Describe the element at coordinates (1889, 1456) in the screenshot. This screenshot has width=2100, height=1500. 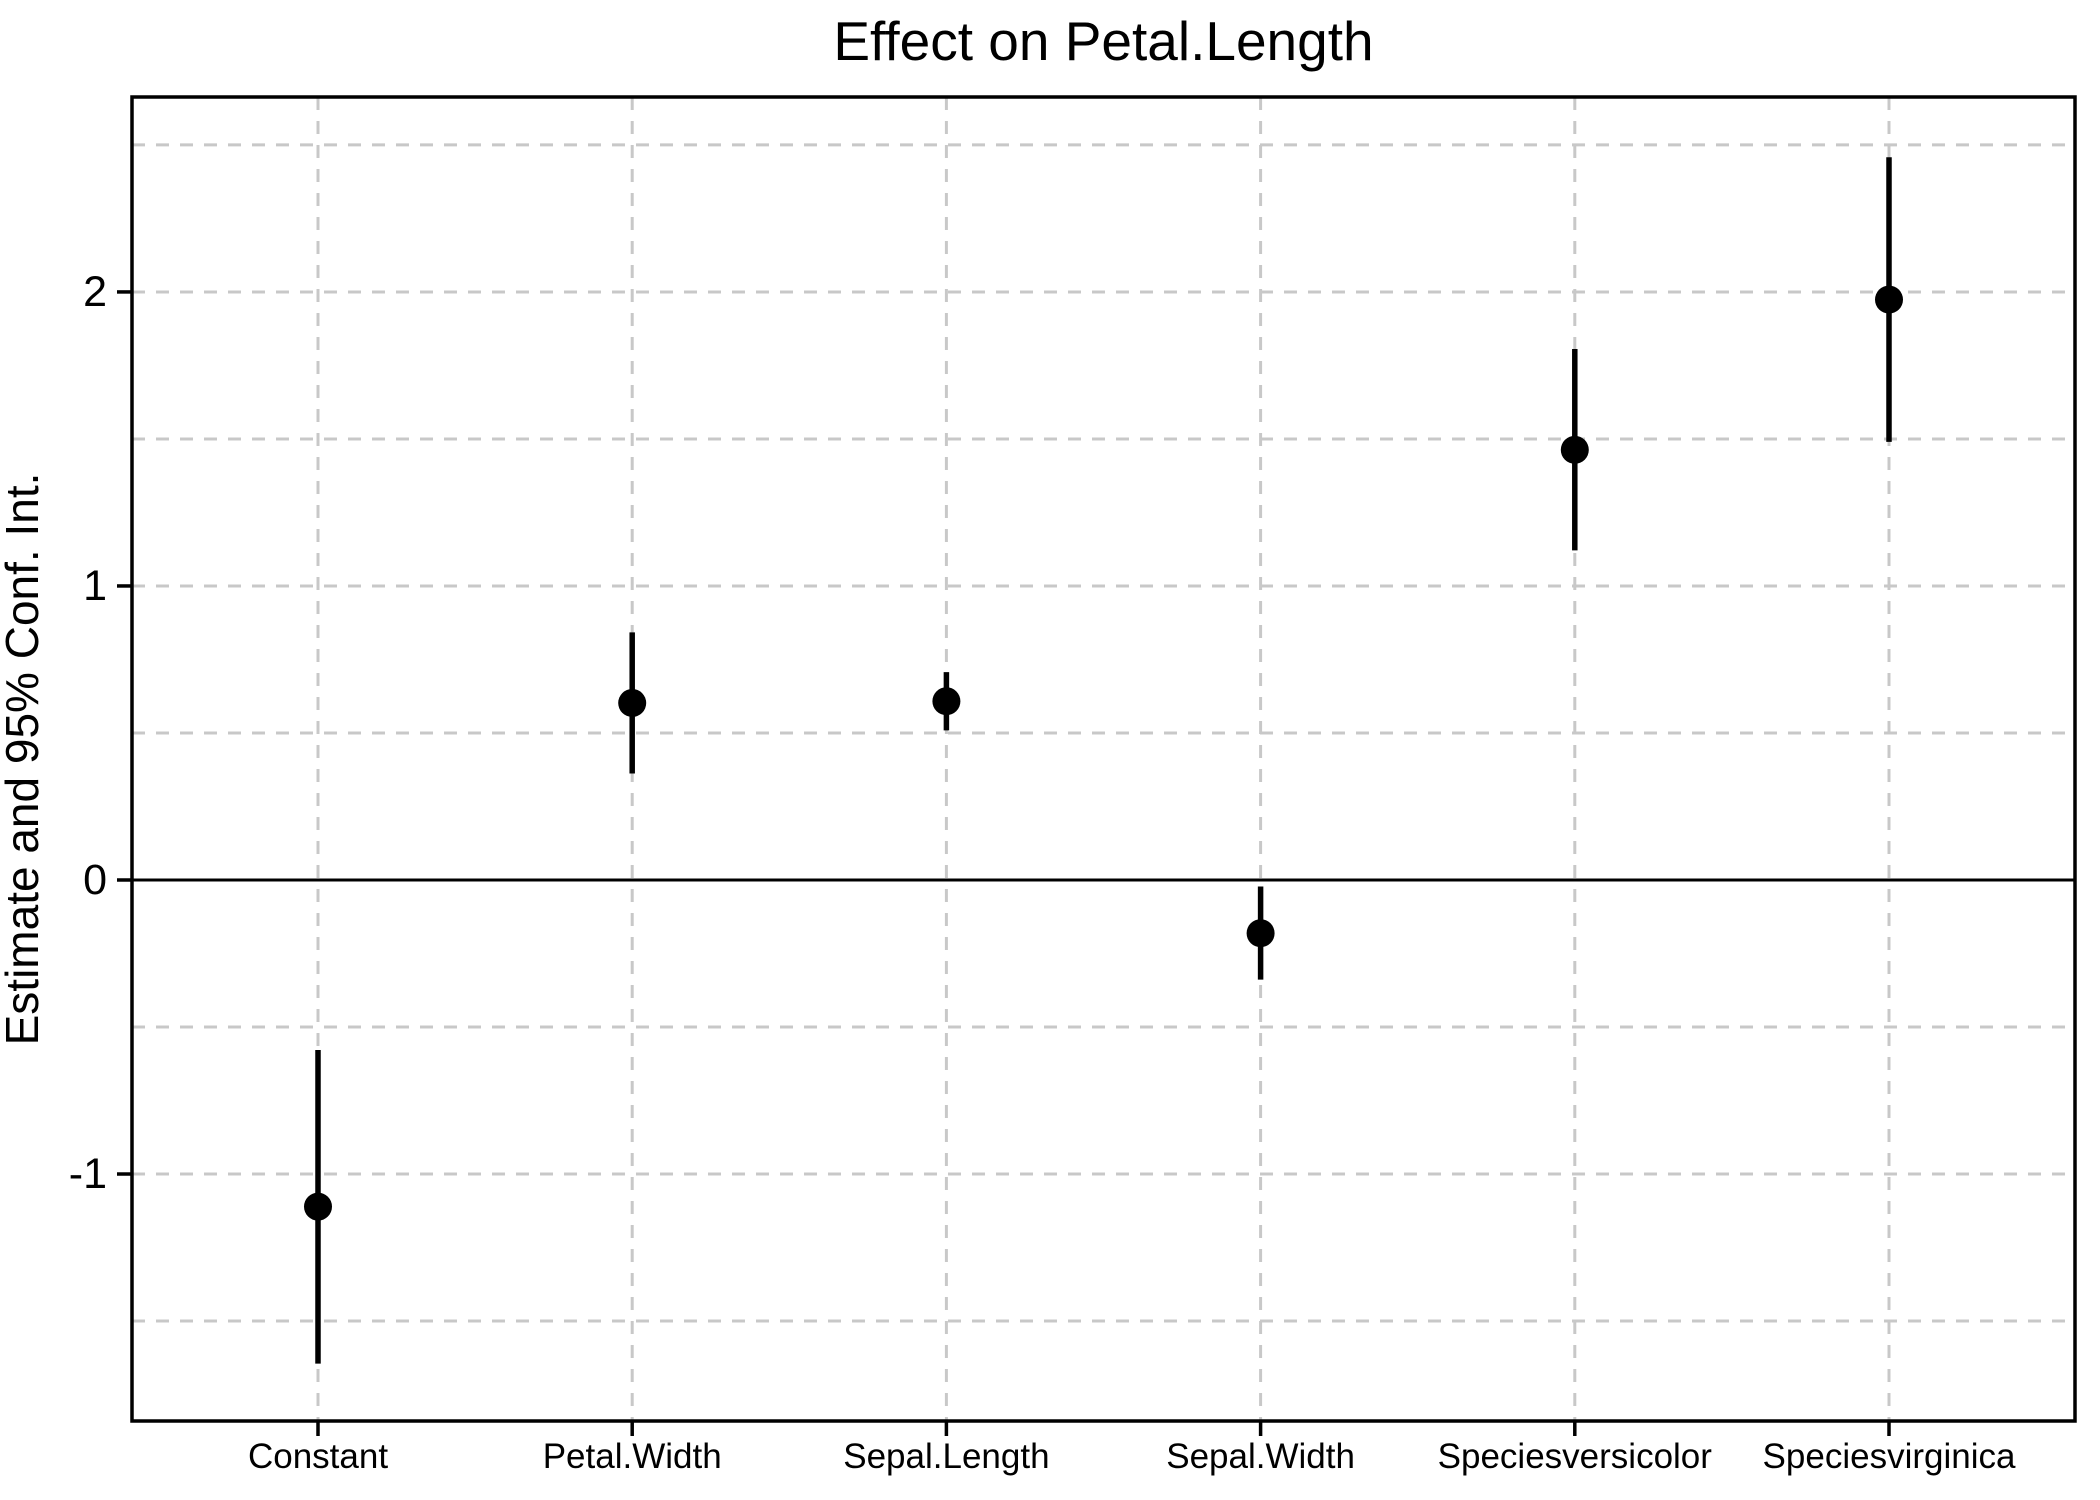
I see `x-tick-label: Speciesvirginica` at that location.